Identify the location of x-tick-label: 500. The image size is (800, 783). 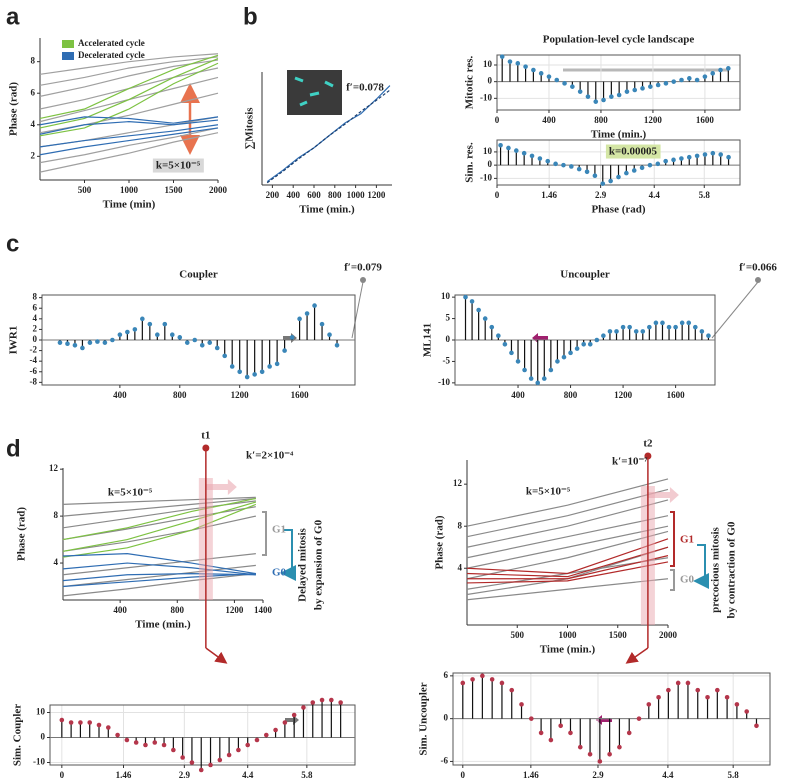
(518, 635).